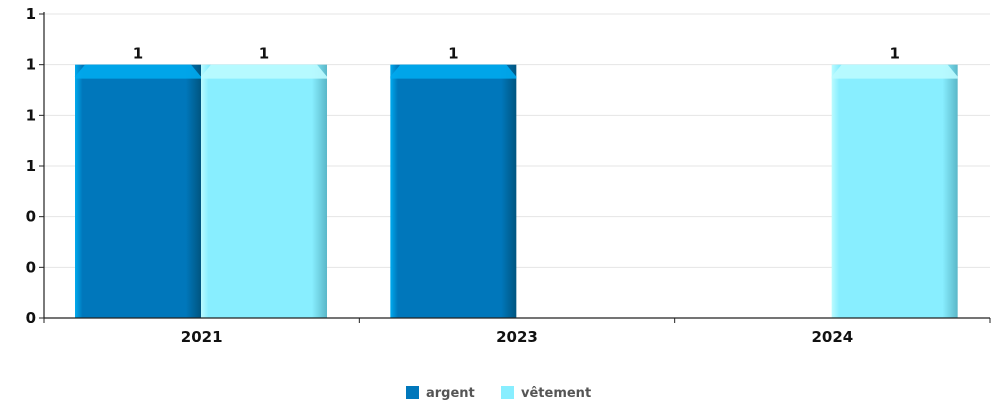  Describe the element at coordinates (894, 191) in the screenshot. I see `bar-vêtement-2024` at that location.